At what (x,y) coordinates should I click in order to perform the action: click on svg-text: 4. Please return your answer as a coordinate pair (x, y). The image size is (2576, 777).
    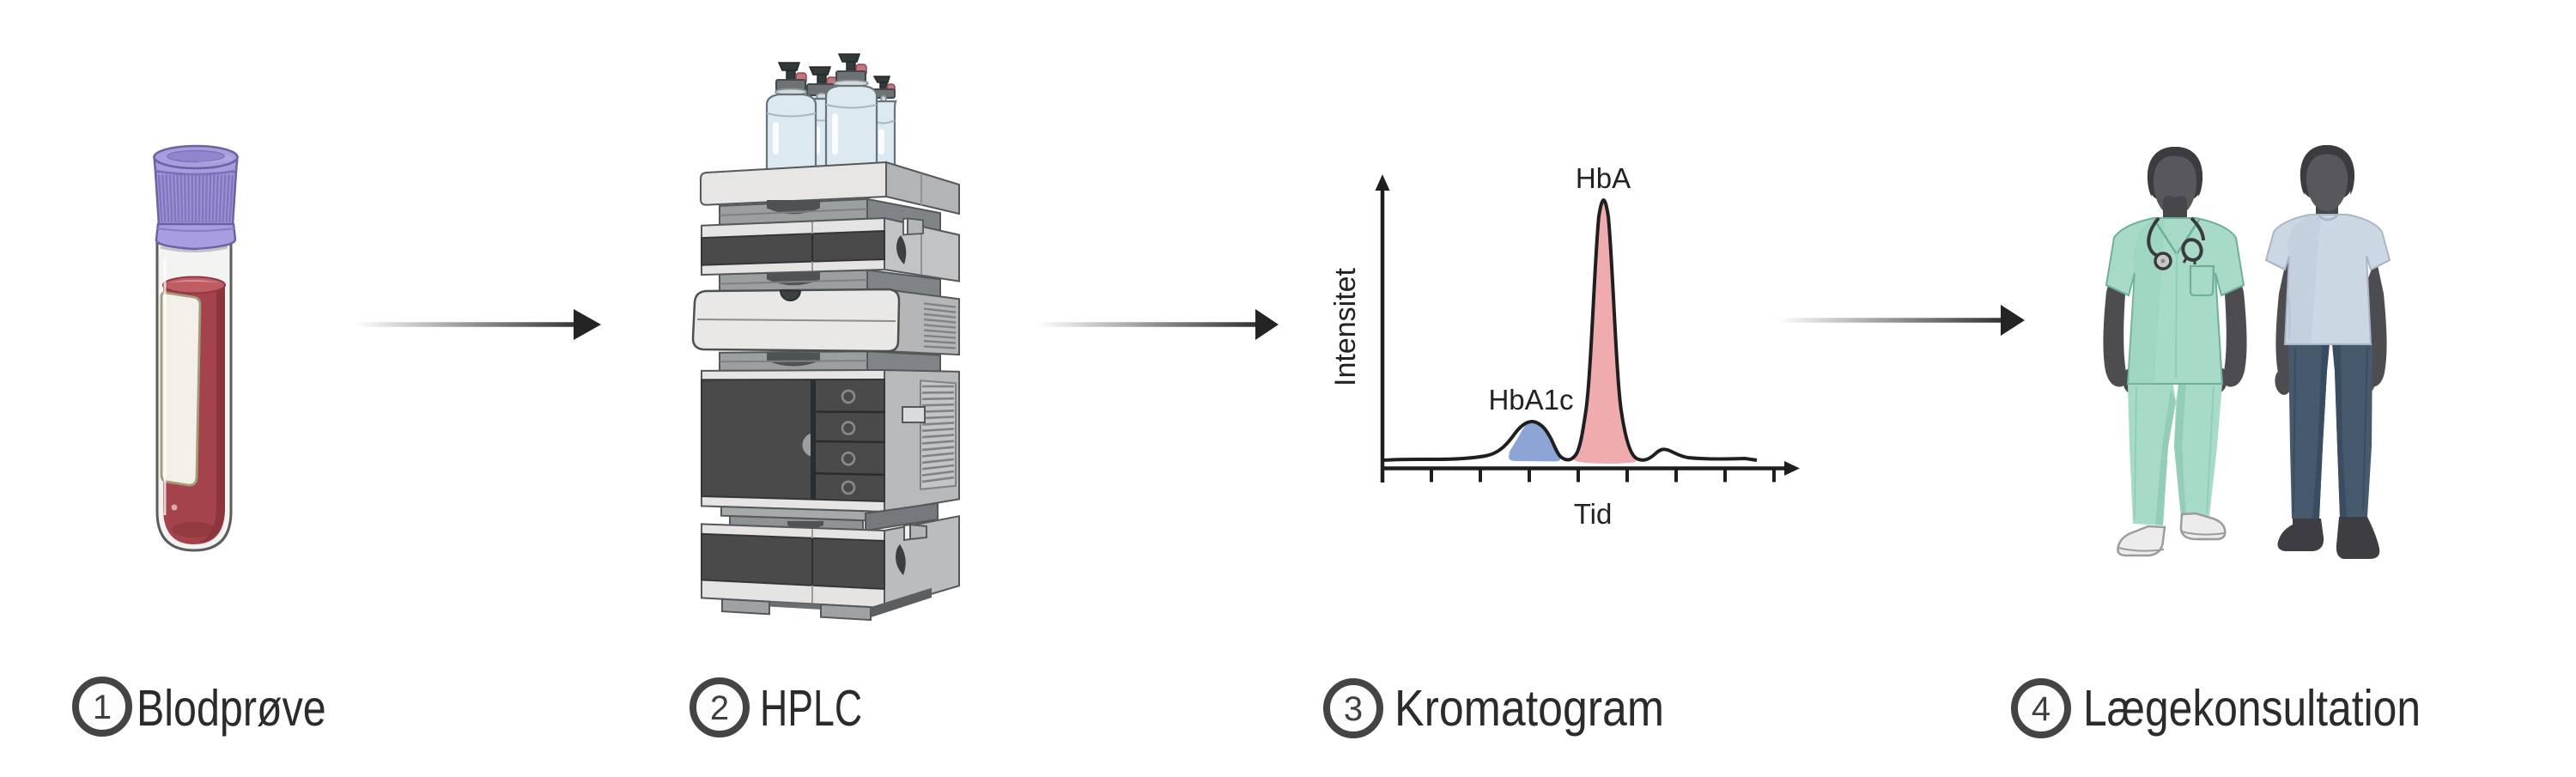
    Looking at the image, I should click on (2041, 709).